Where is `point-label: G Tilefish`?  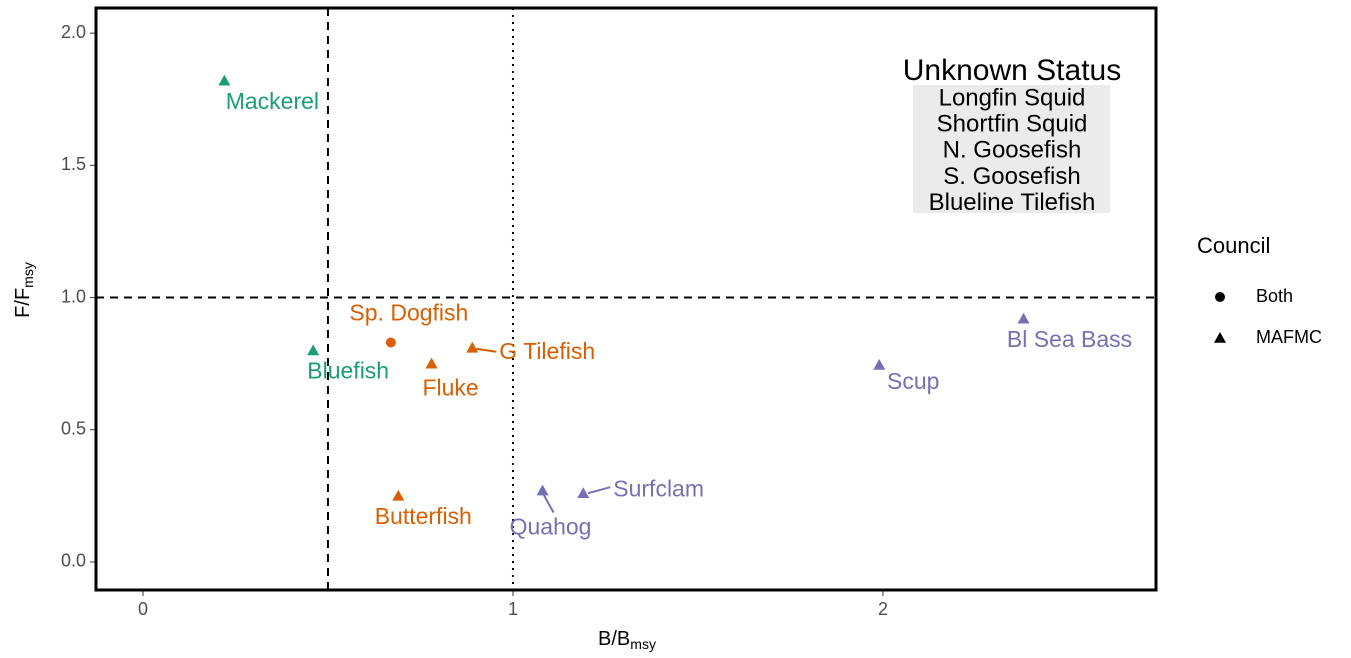 point-label: G Tilefish is located at coordinates (547, 351).